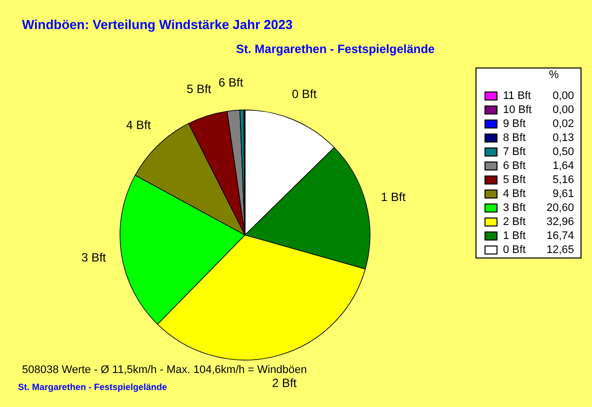 The height and width of the screenshot is (407, 592). I want to click on slice-label: 6 Bft, so click(231, 83).